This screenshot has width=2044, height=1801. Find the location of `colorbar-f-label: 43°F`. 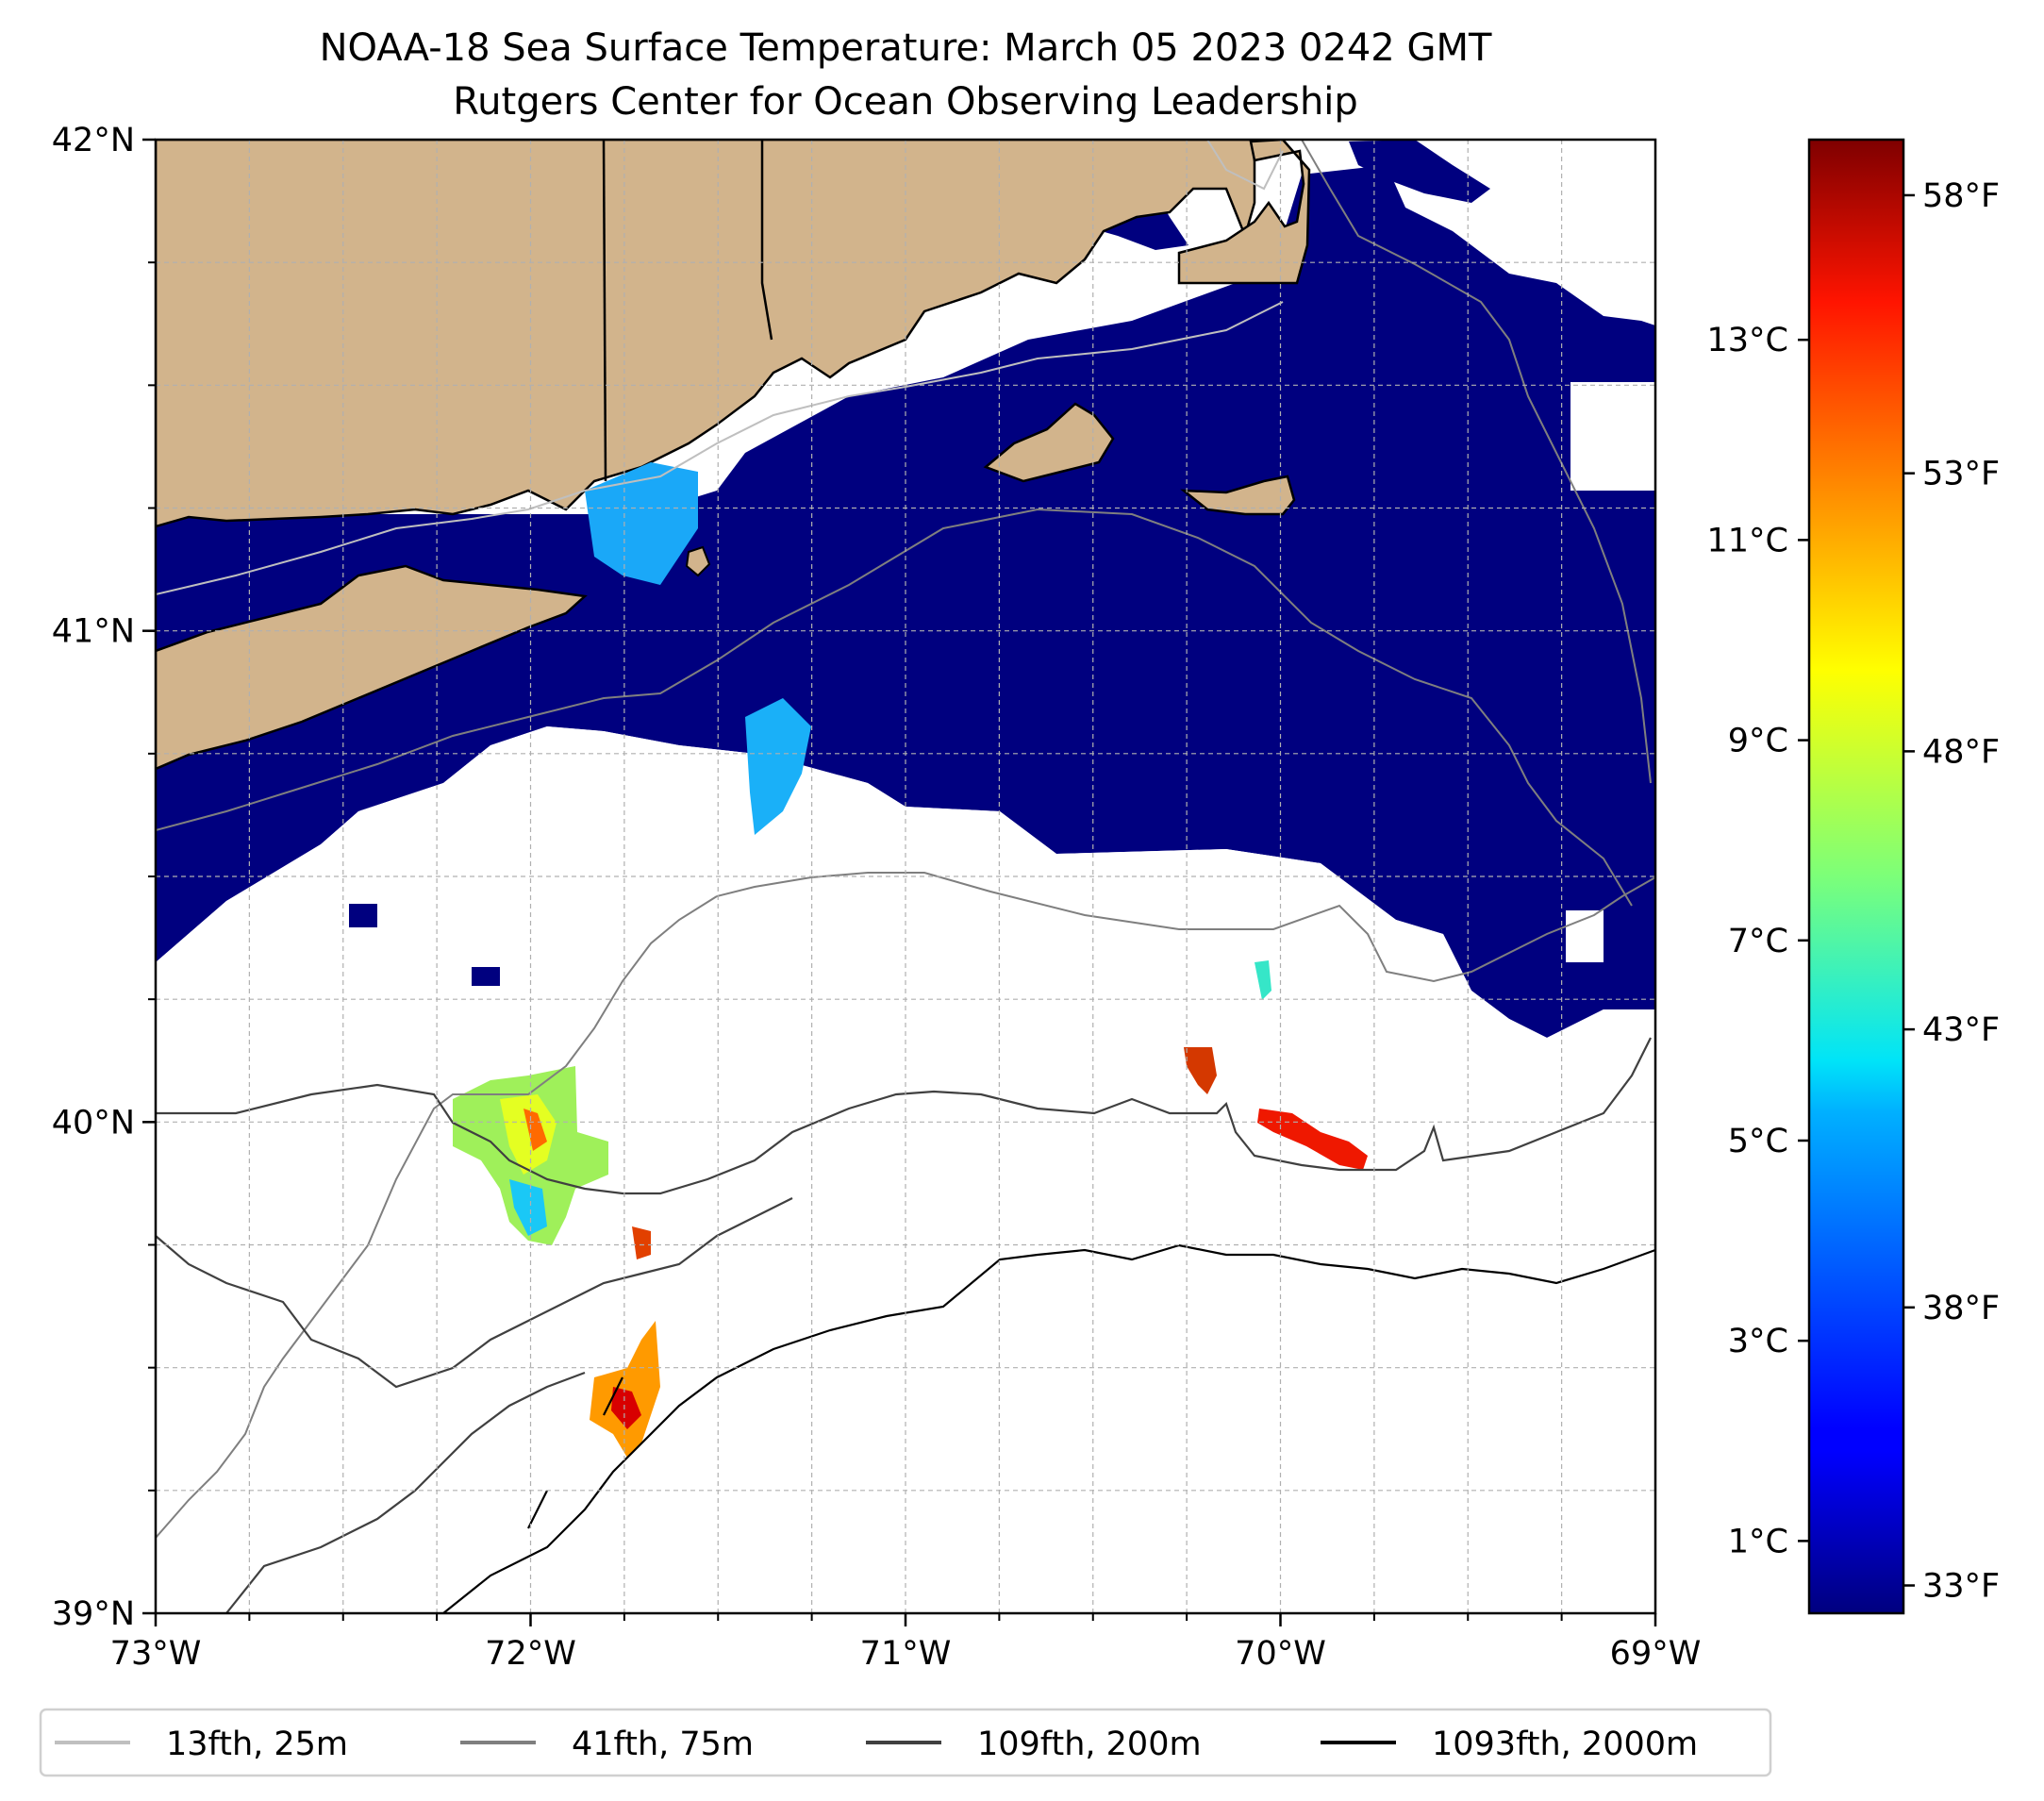

colorbar-f-label: 43°F is located at coordinates (1961, 1030).